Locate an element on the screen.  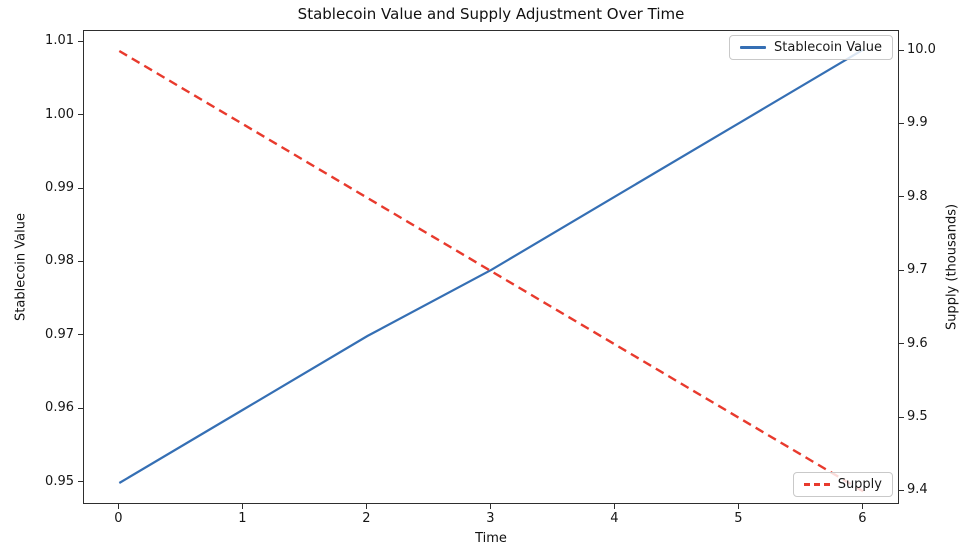
y-right-tick-label: 9.8 is located at coordinates (917, 196).